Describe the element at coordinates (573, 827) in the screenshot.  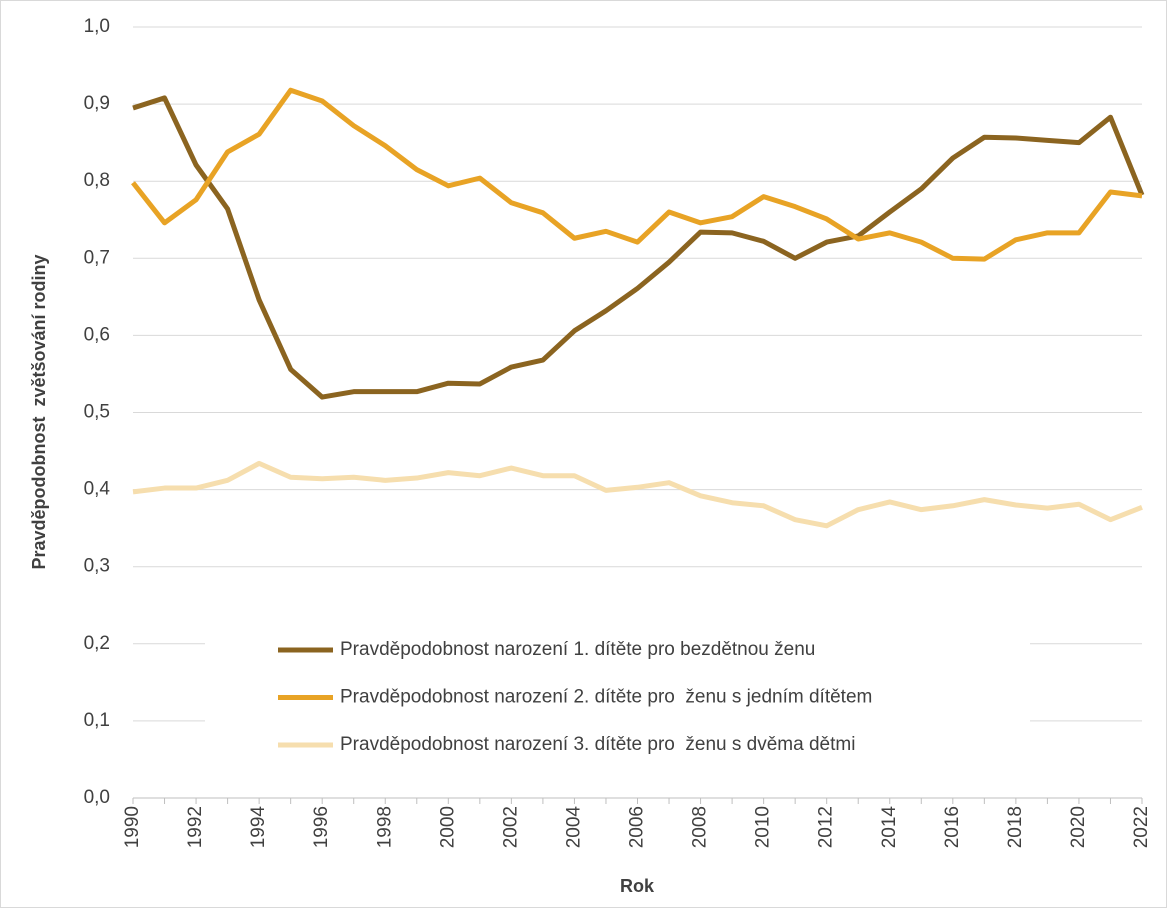
I see `x-tick-label: 2004` at that location.